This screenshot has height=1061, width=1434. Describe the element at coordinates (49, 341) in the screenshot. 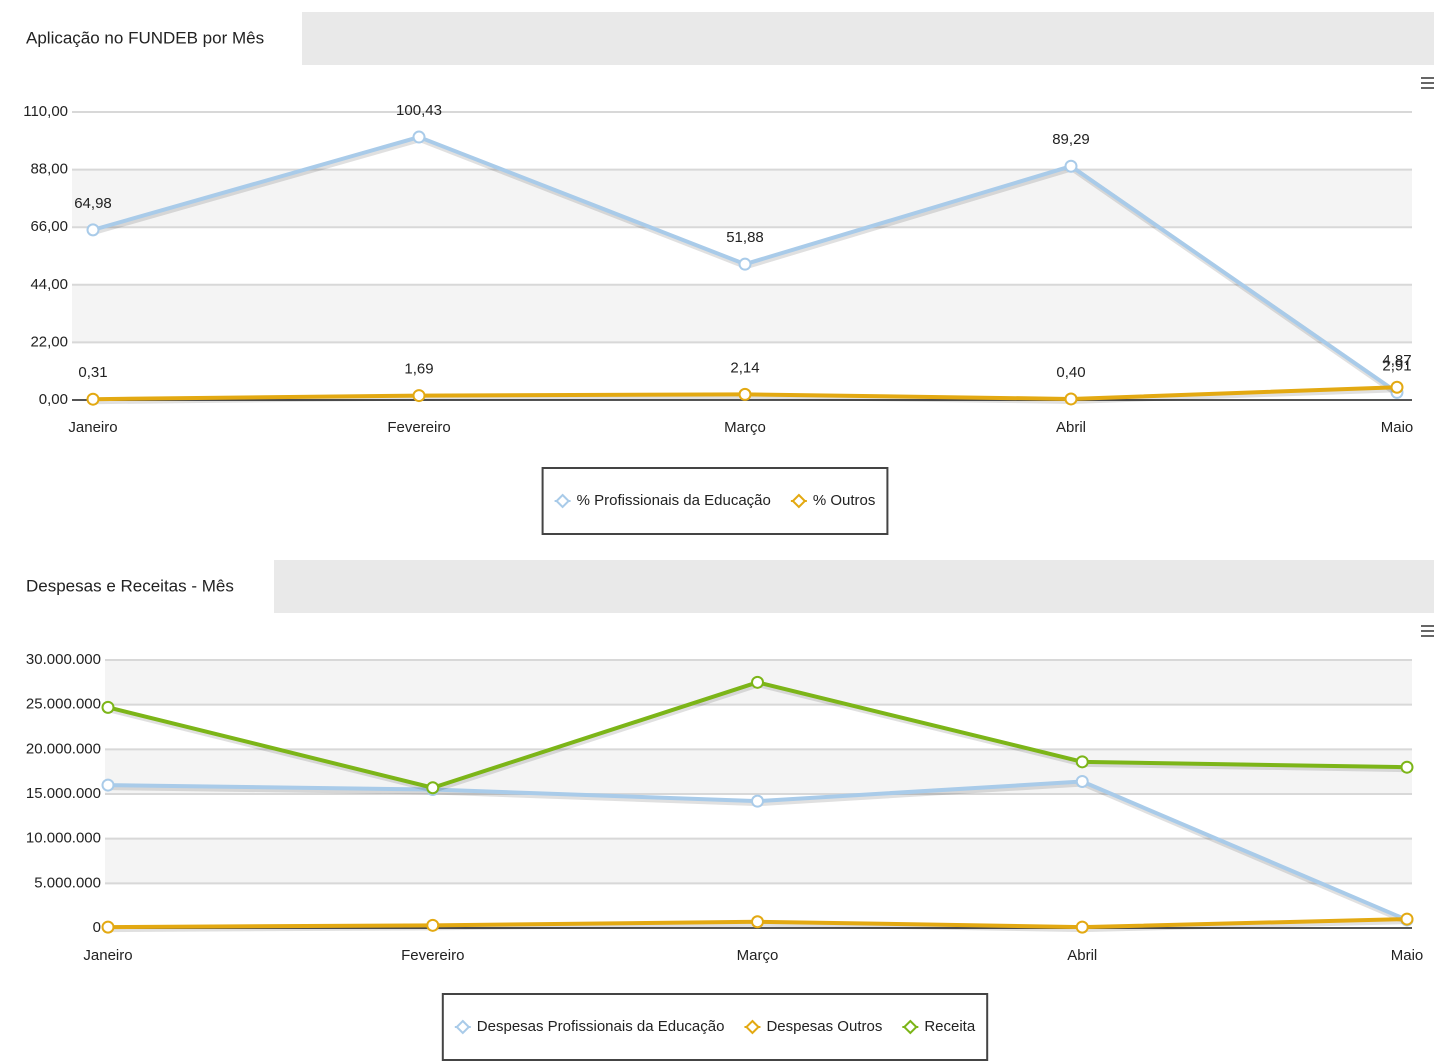

I see `y-tick-label: 22,00` at that location.